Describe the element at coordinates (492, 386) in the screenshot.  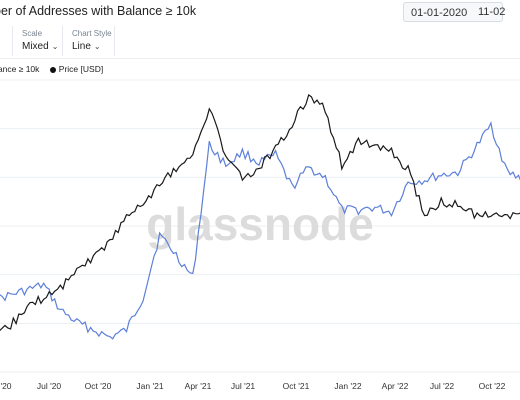
I see `x-tick-label: Oct '22` at that location.